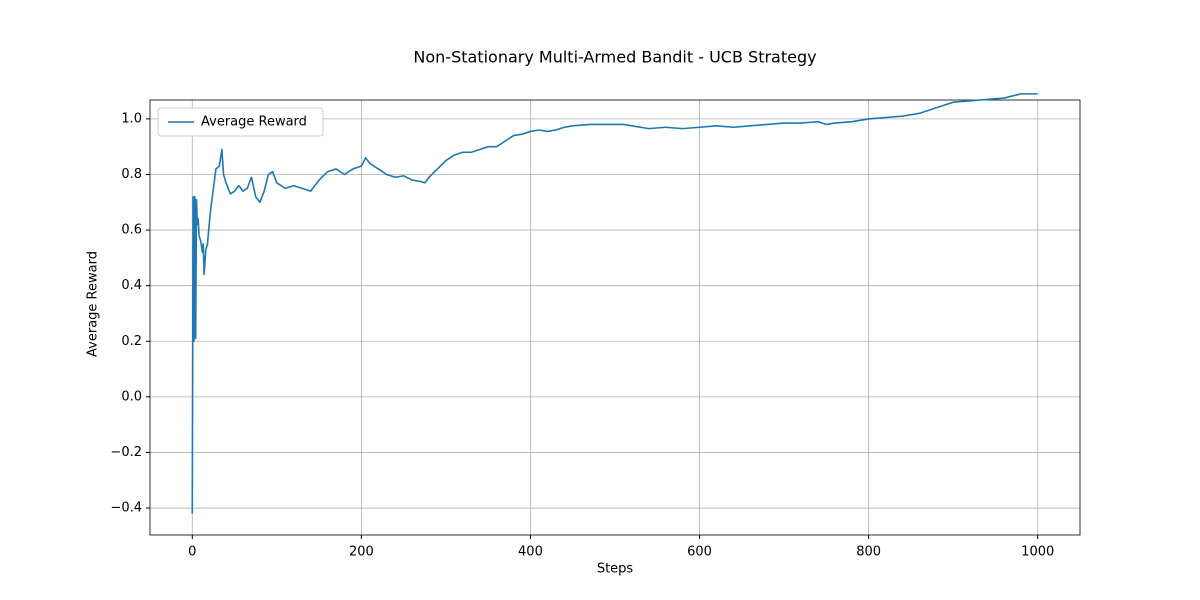 Image resolution: width=1200 pixels, height=600 pixels. I want to click on legend-box, so click(240, 122).